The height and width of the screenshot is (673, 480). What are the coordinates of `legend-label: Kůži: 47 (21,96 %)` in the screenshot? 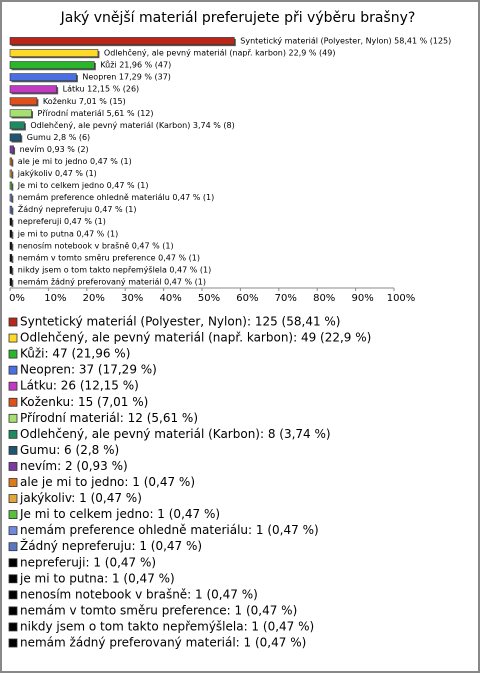 It's located at (75, 354).